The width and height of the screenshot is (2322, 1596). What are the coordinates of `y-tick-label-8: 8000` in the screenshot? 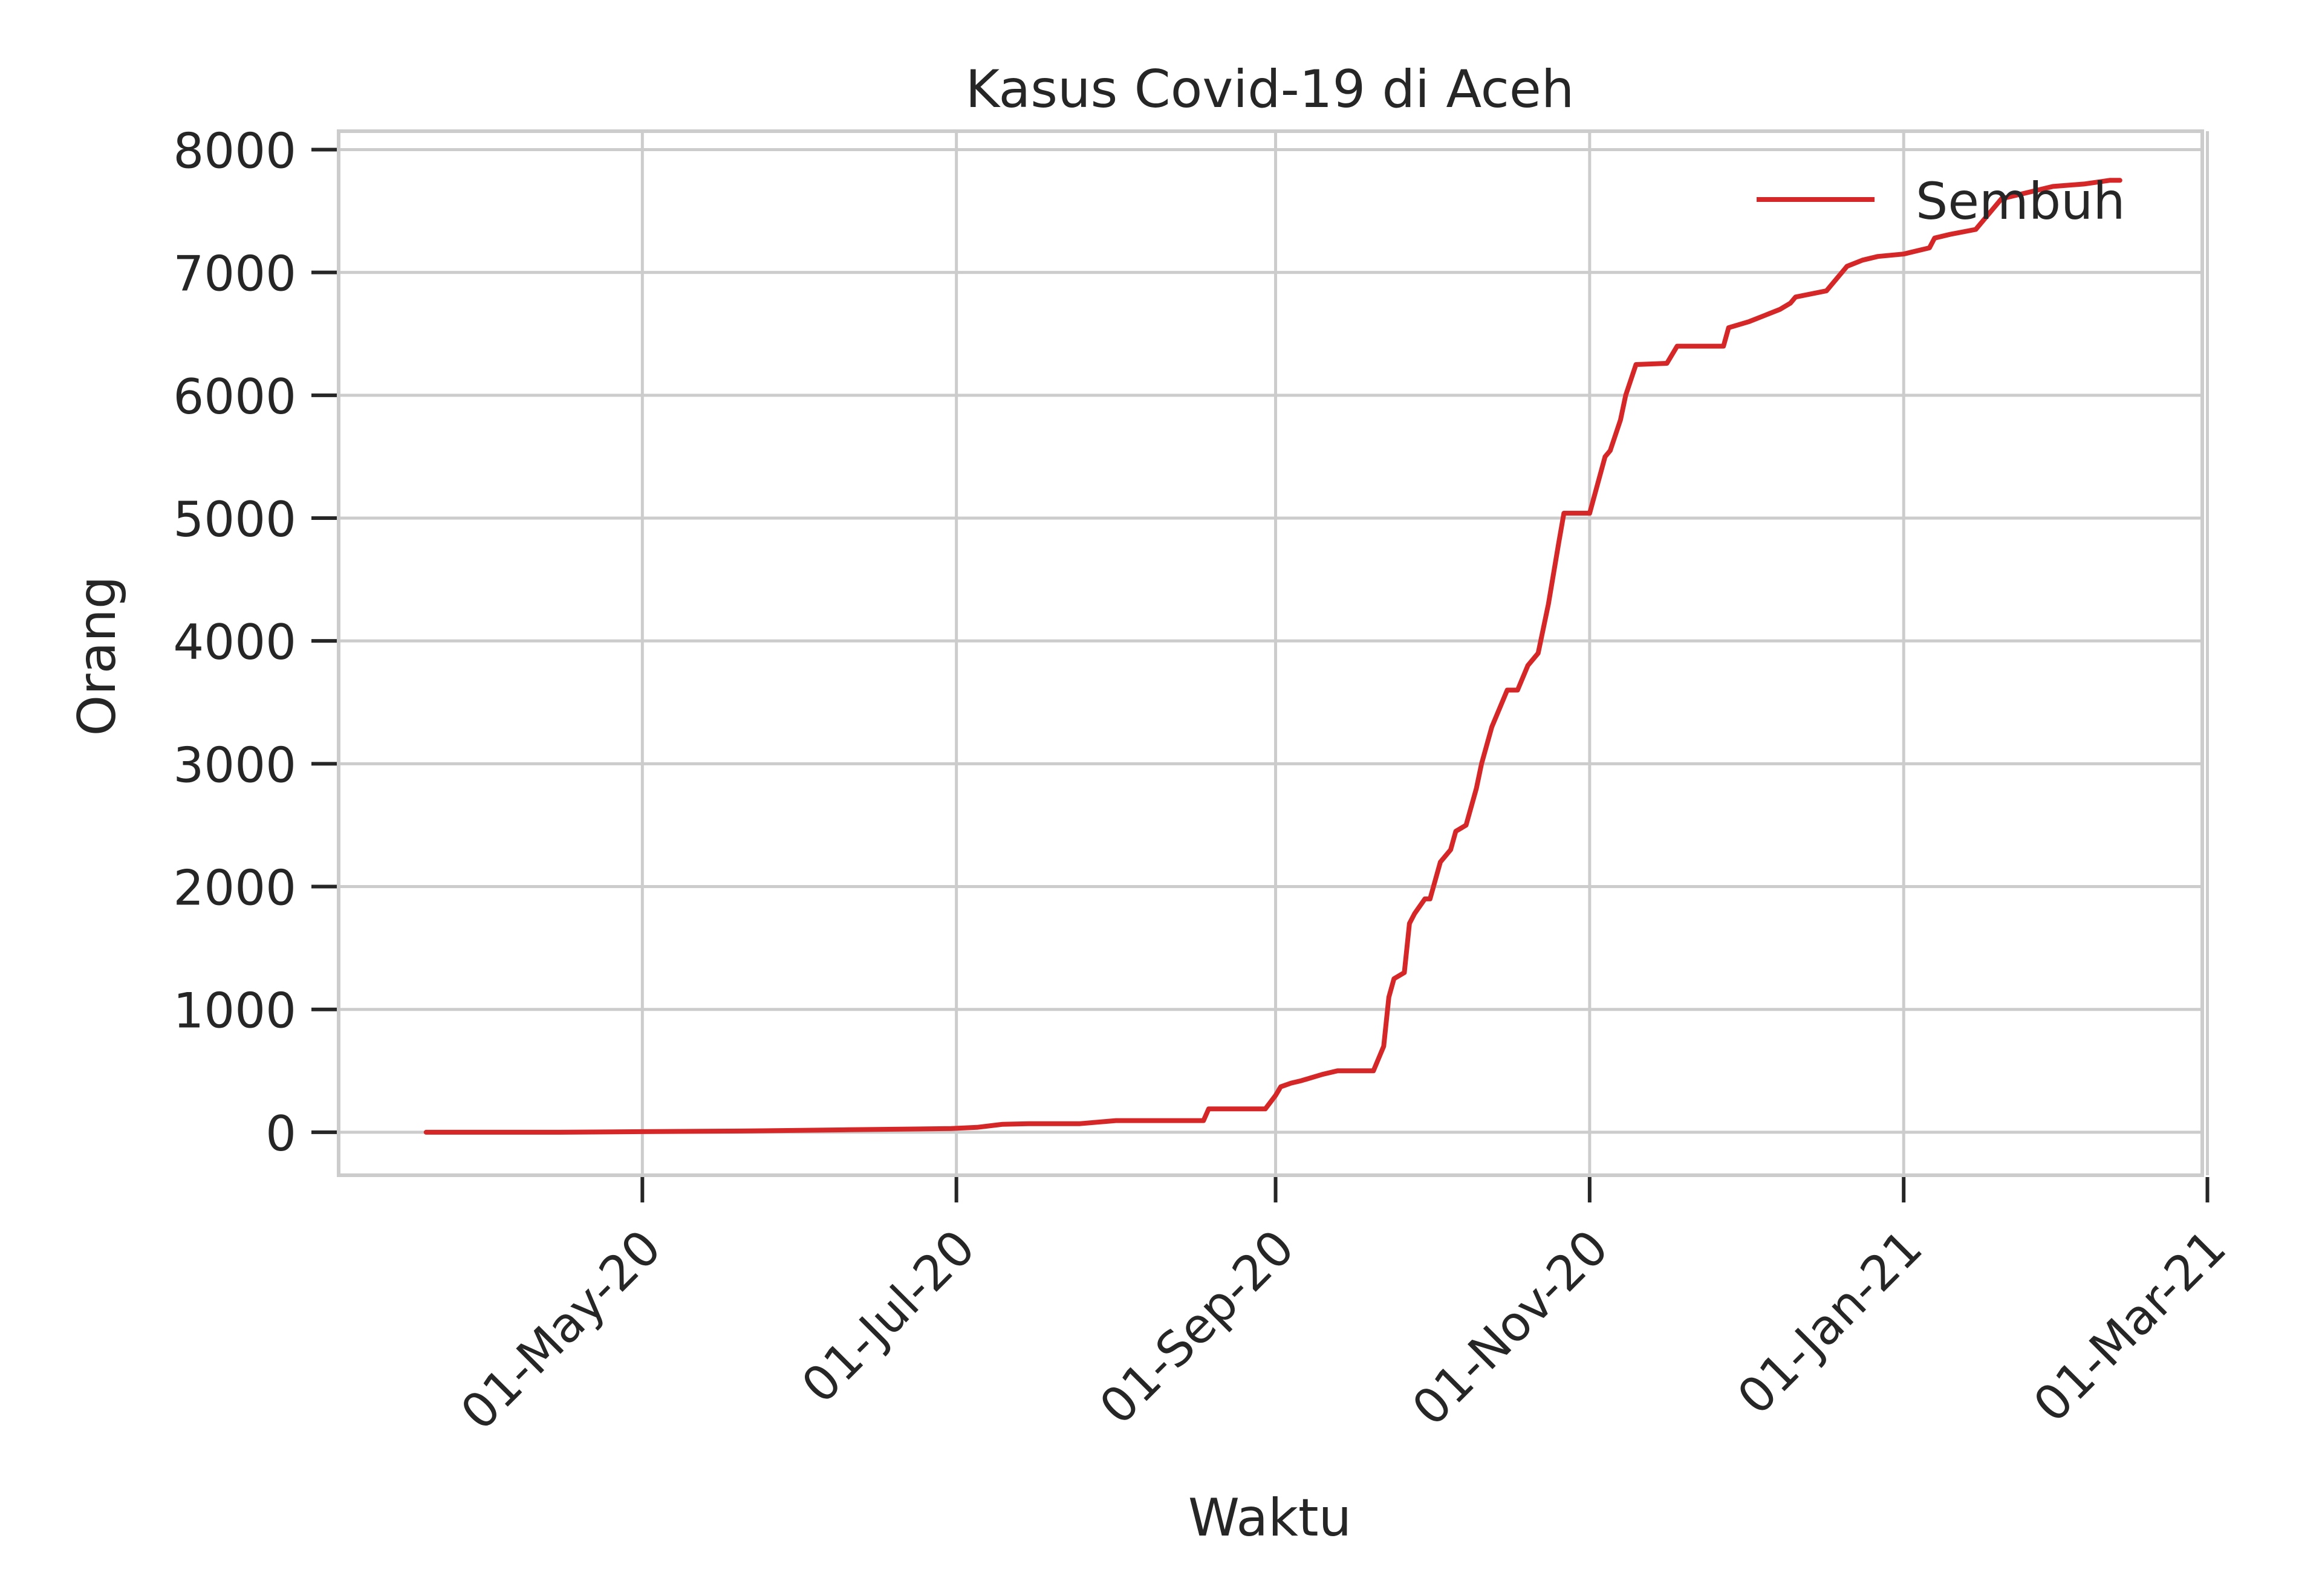 It's located at (234, 151).